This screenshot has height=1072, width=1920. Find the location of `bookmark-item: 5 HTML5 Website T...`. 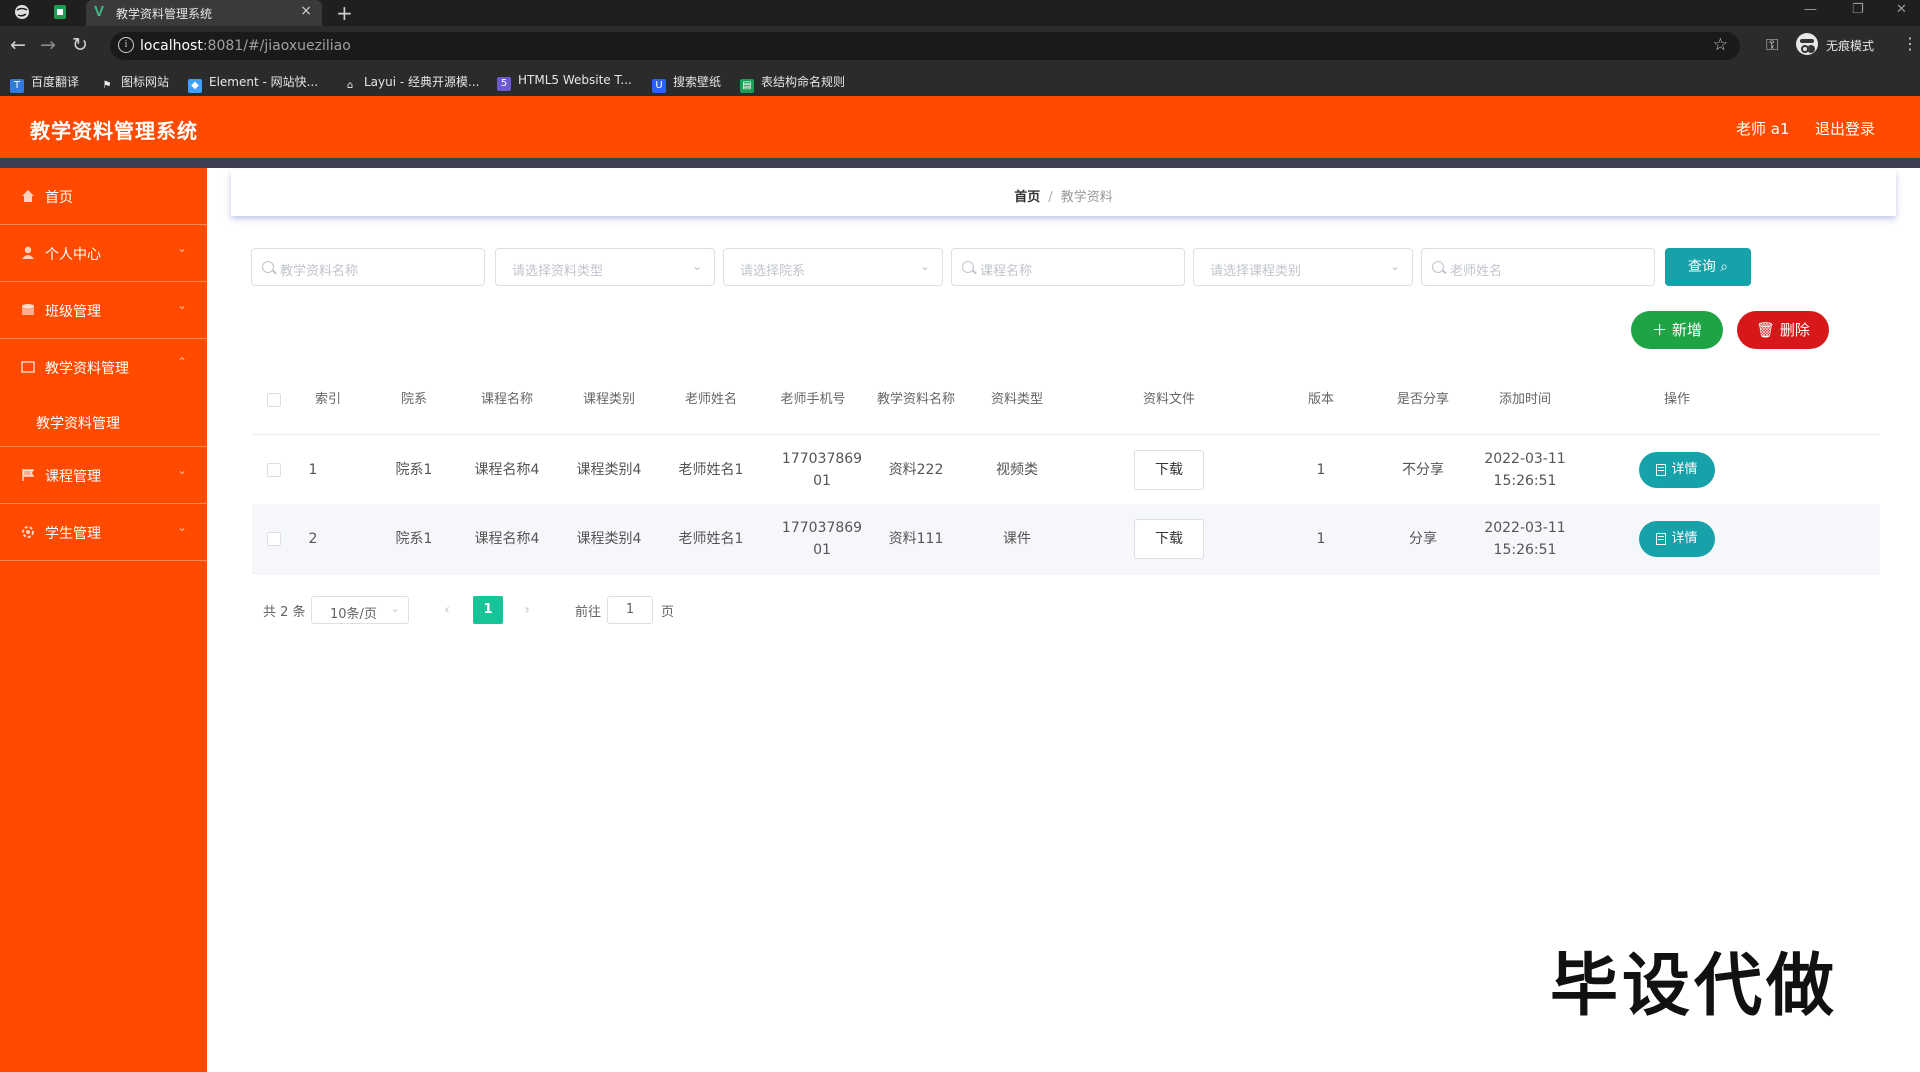

bookmark-item: 5 HTML5 Website T... is located at coordinates (564, 82).